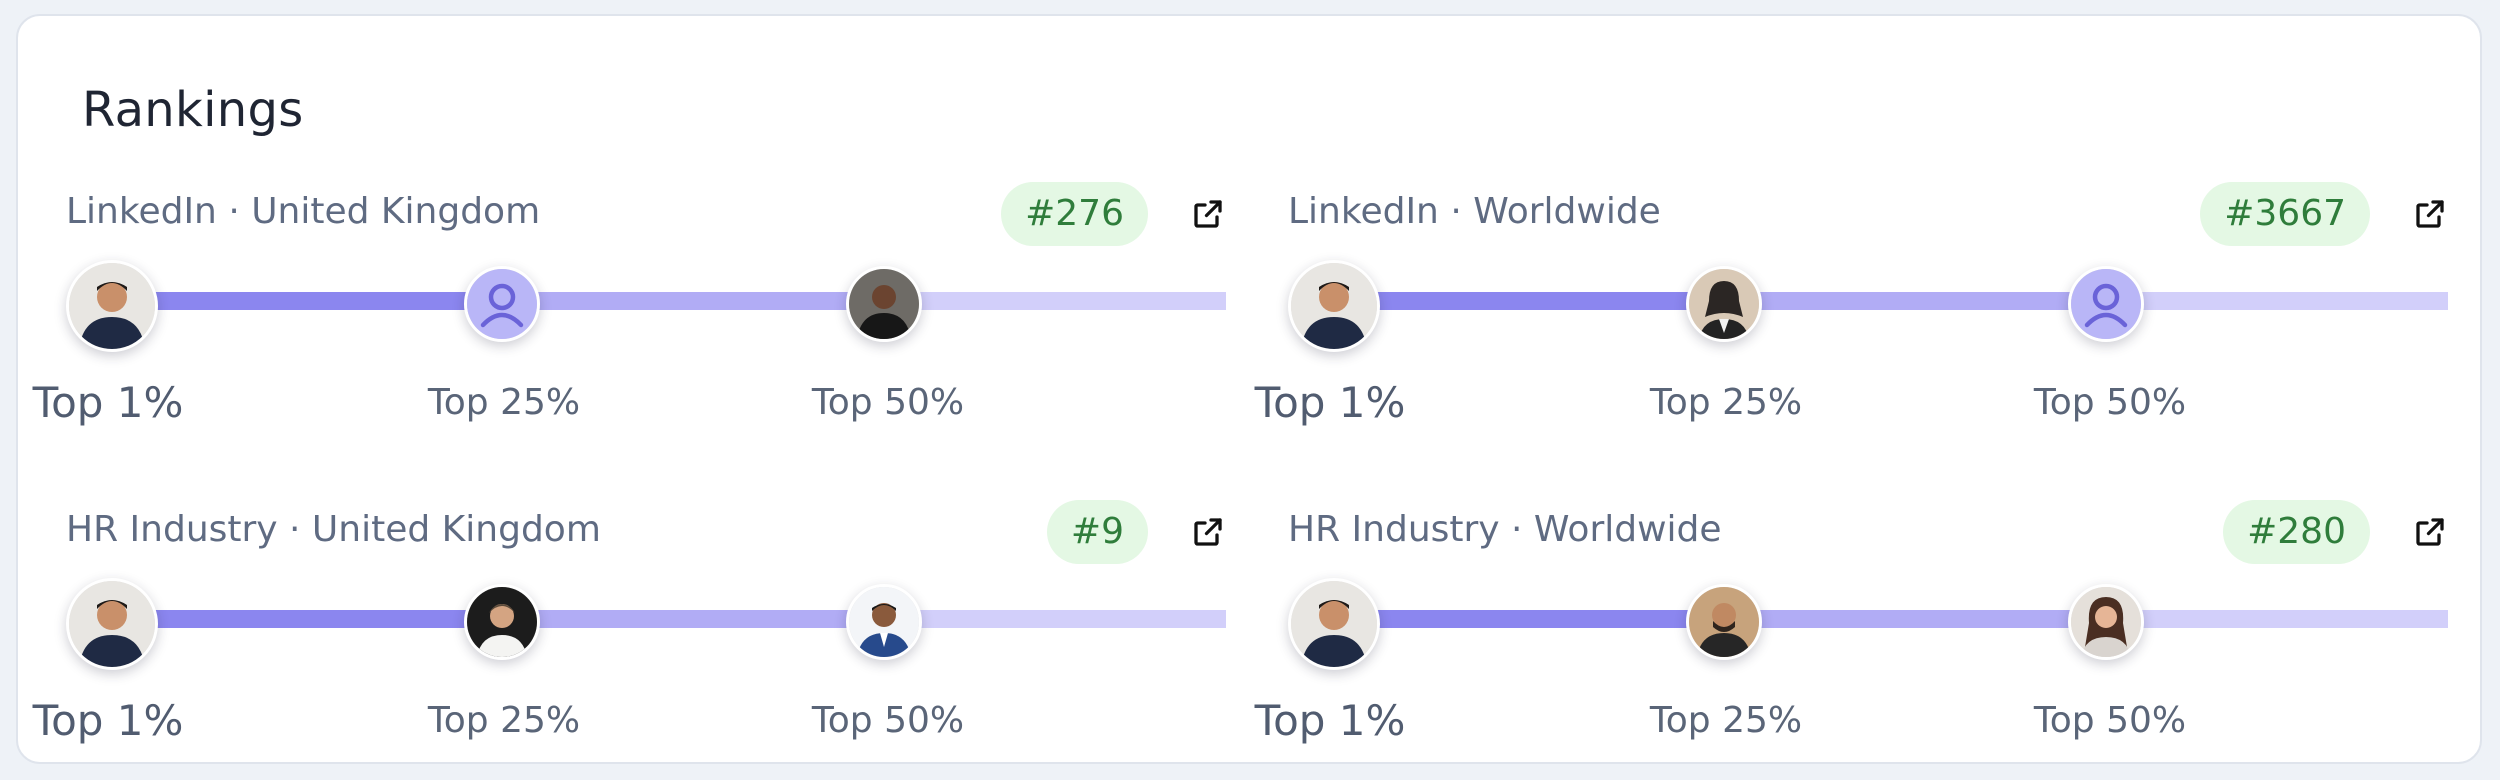 The image size is (2500, 780). Describe the element at coordinates (1474, 211) in the screenshot. I see `ranking-title: LinkedIn · Worldwide` at that location.